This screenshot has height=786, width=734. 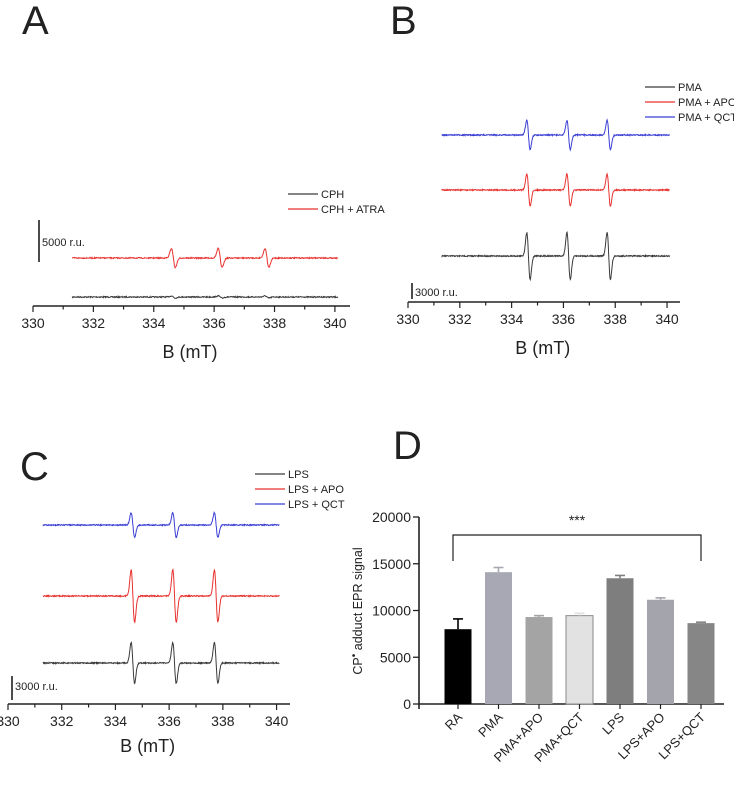 What do you see at coordinates (613, 723) in the screenshot?
I see `category-label: LPS` at bounding box center [613, 723].